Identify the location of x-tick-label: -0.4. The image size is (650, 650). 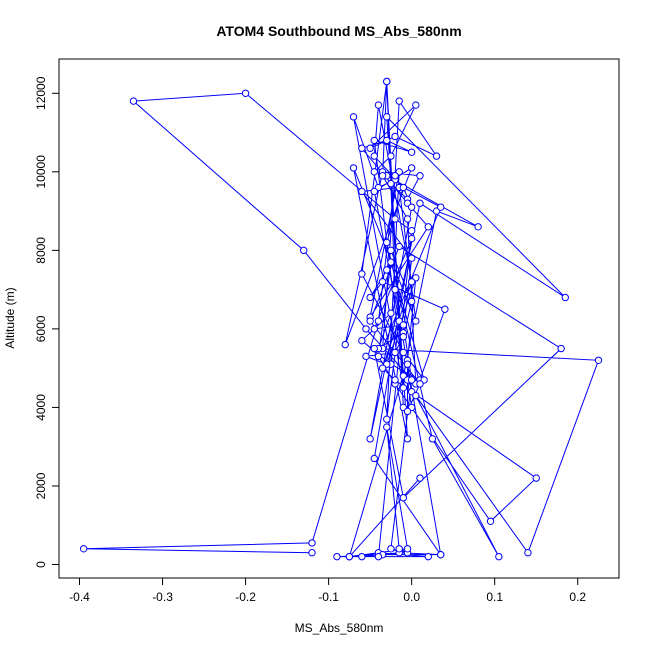
(79, 597).